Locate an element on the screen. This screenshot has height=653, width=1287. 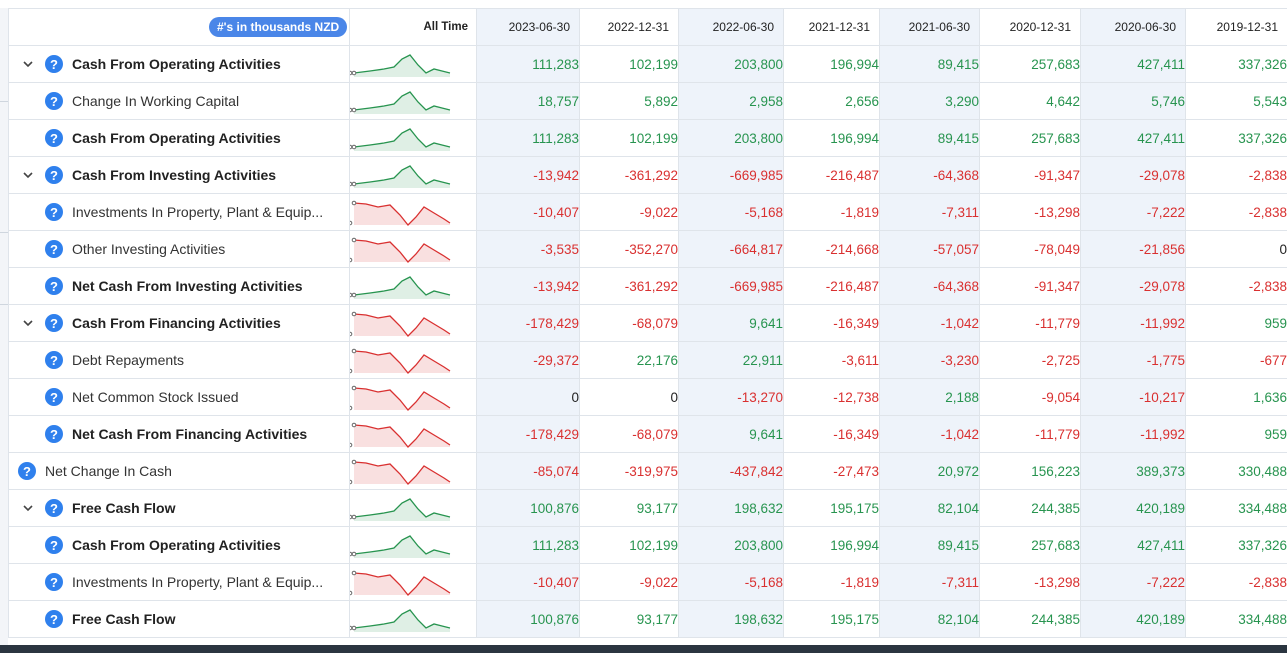
value-cell: 959 is located at coordinates (1236, 323).